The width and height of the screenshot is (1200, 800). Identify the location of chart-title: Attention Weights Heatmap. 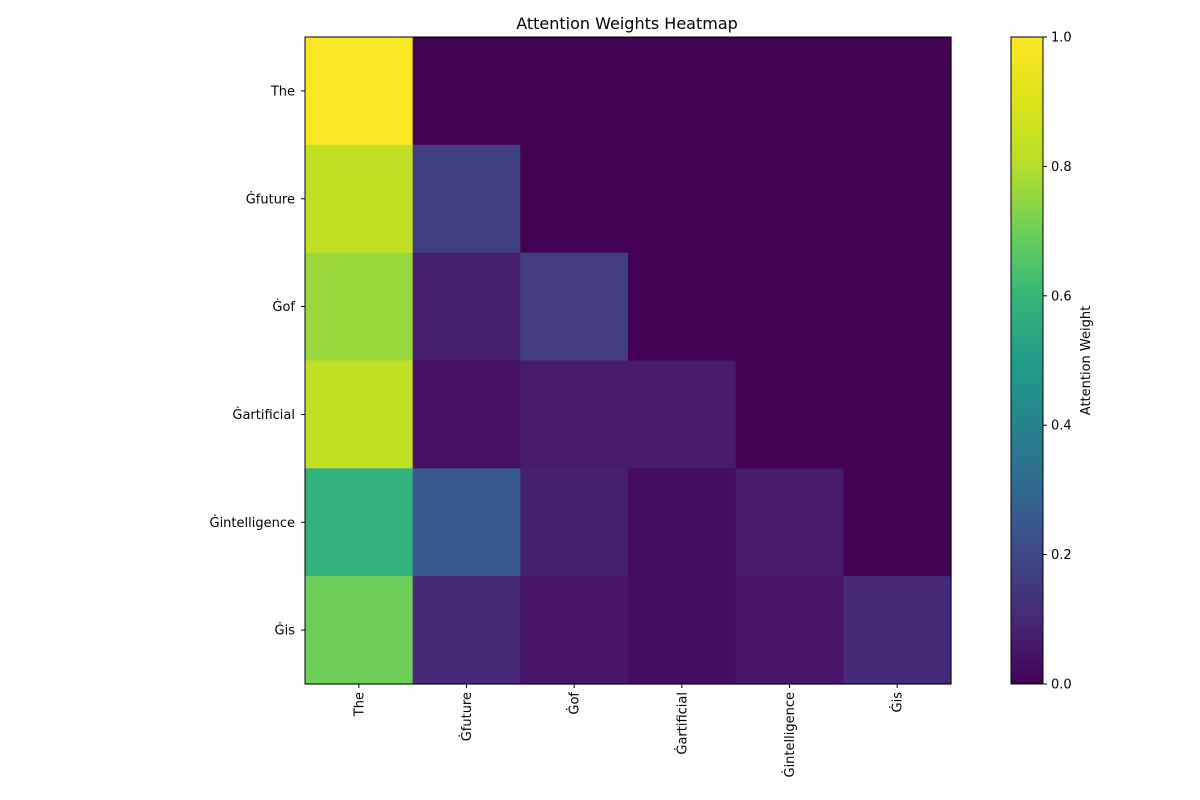
(627, 23).